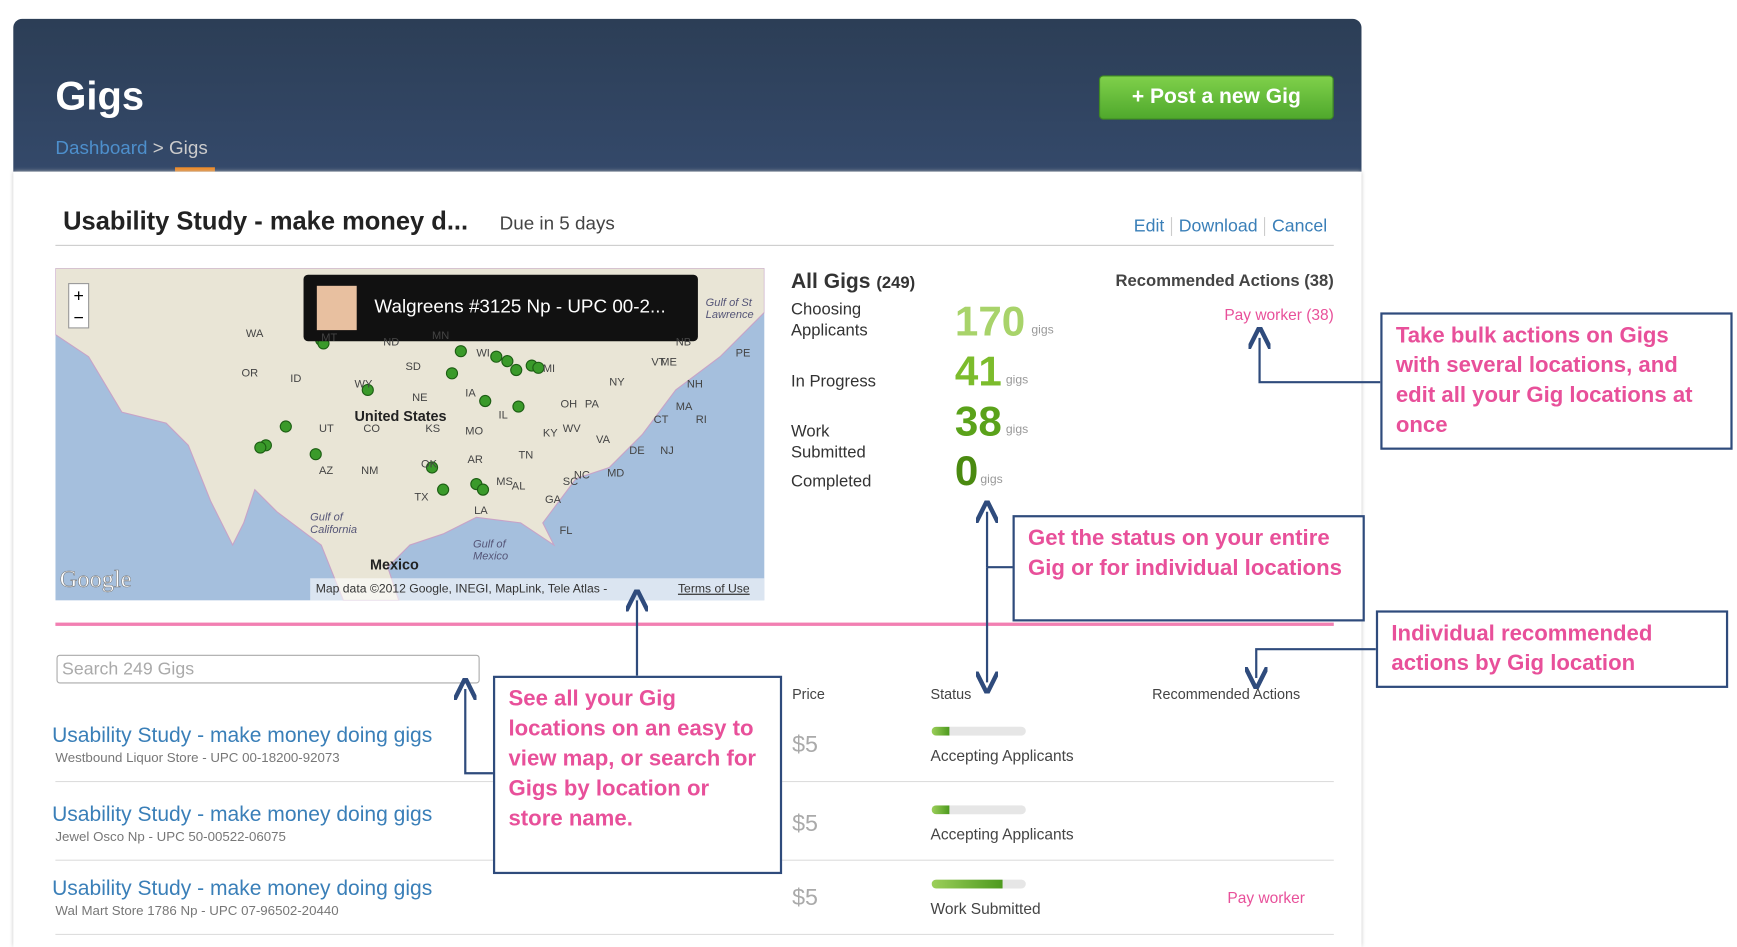 This screenshot has height=947, width=1737. Describe the element at coordinates (729, 309) in the screenshot. I see `map-label: Gulf of St Lawrence` at that location.